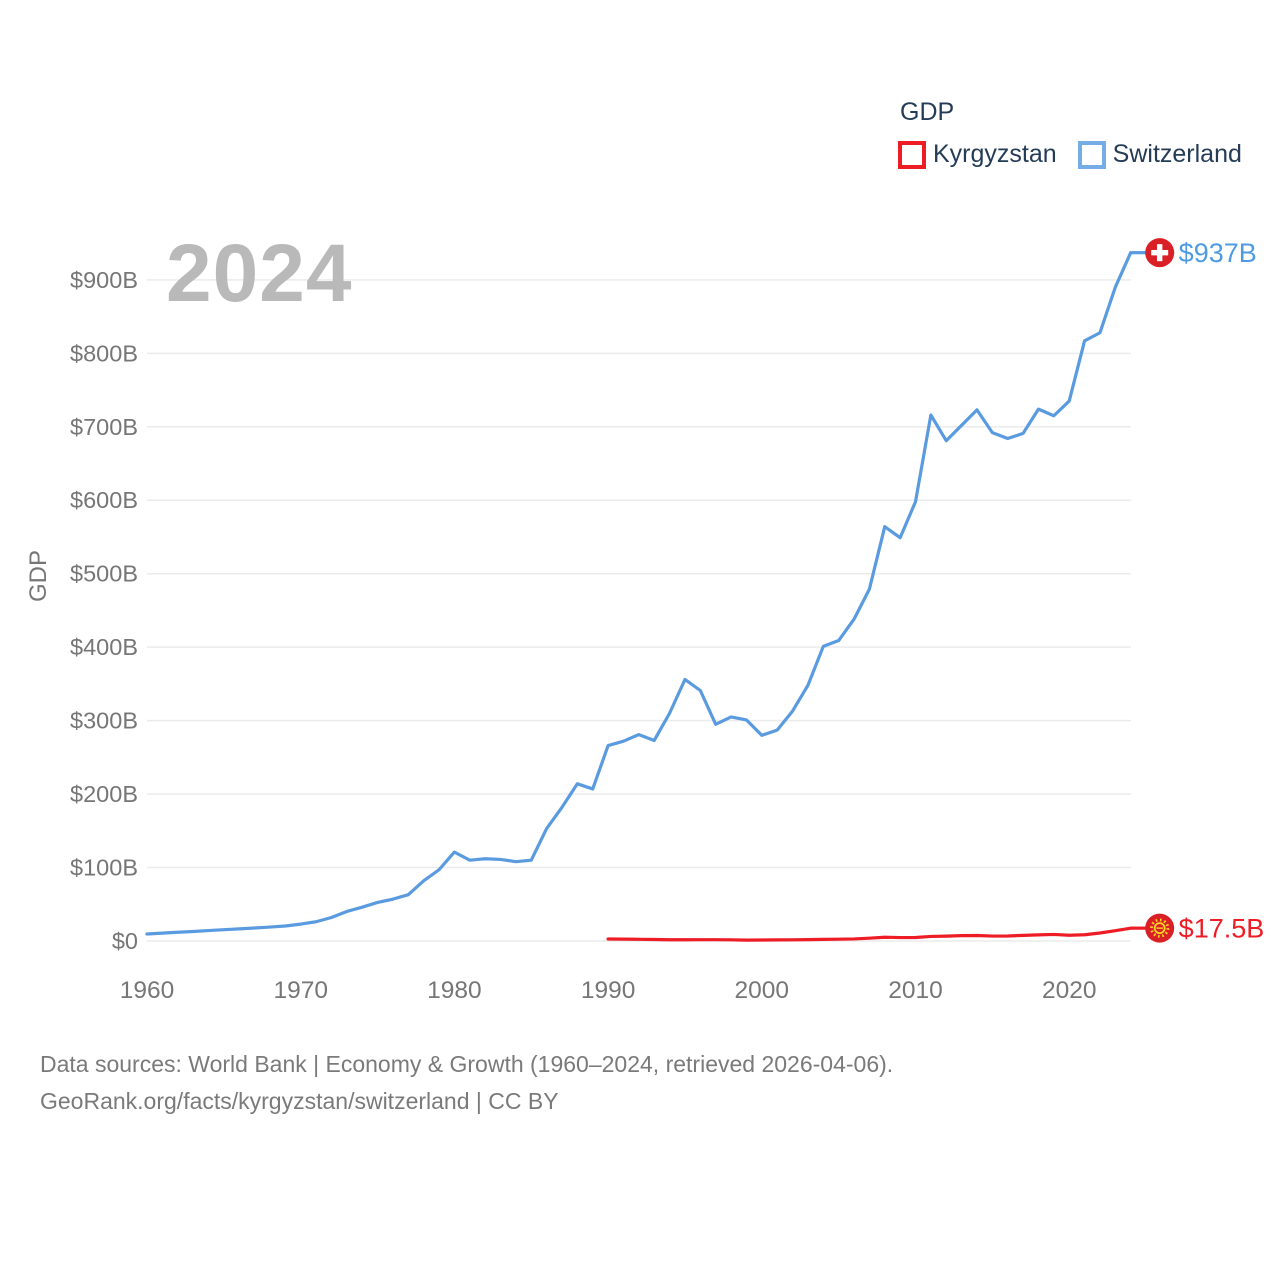 This screenshot has width=1280, height=1280. I want to click on series-line-kyrgyzstan, so click(869, 934).